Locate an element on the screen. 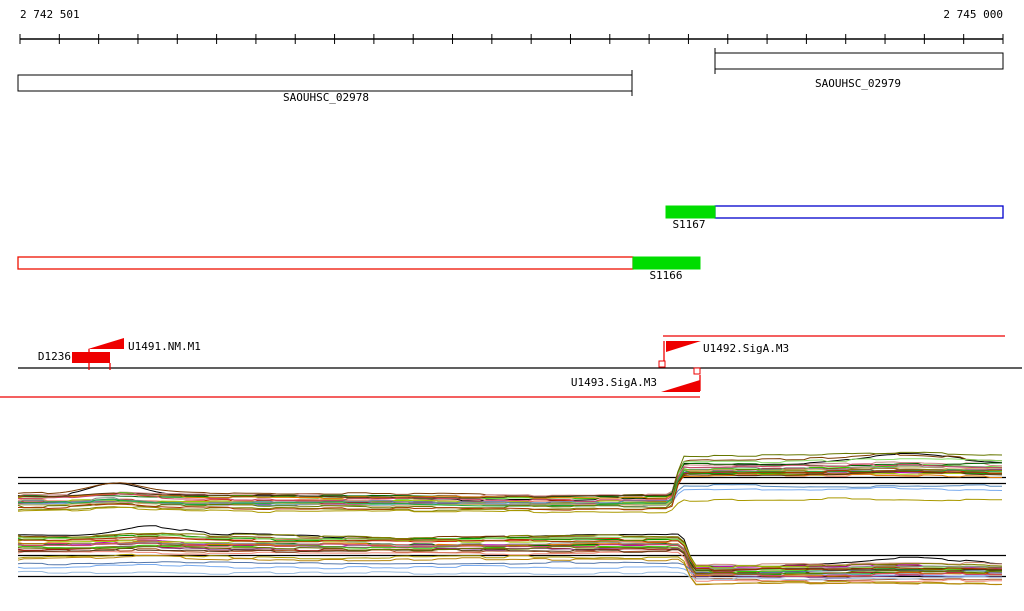 The width and height of the screenshot is (1024, 611). terminator-rect-d1236 is located at coordinates (91, 357).